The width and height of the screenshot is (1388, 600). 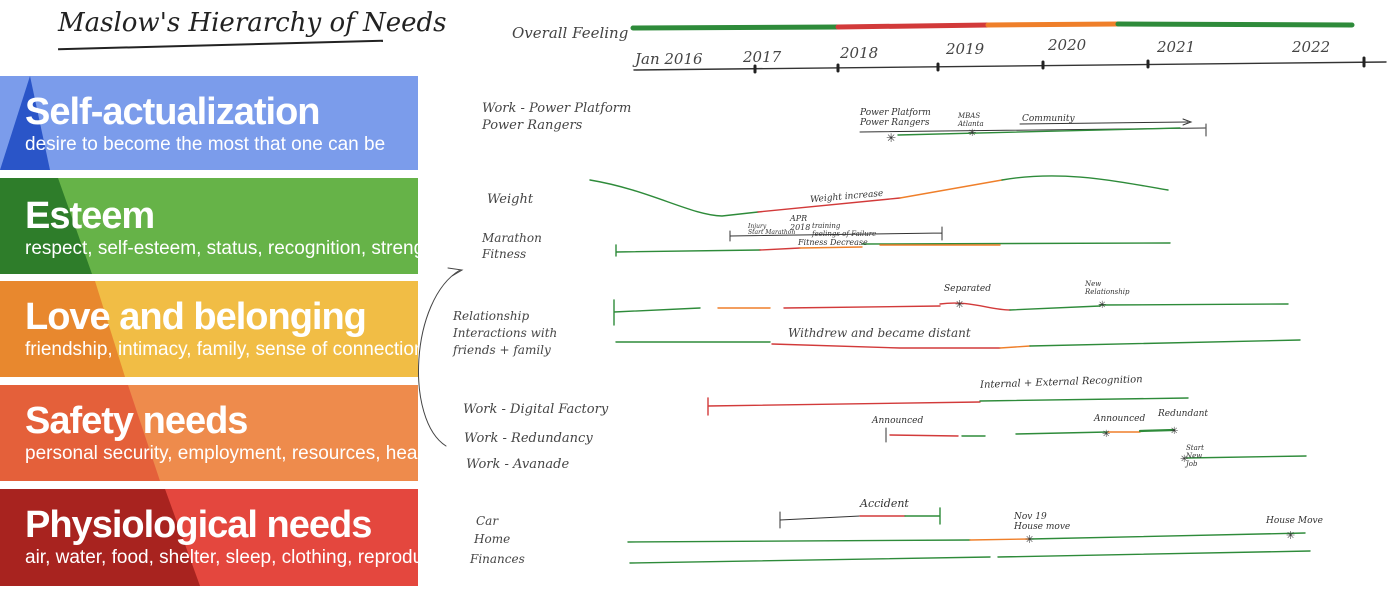 What do you see at coordinates (497, 559) in the screenshot?
I see `row-label-finances: Finances` at bounding box center [497, 559].